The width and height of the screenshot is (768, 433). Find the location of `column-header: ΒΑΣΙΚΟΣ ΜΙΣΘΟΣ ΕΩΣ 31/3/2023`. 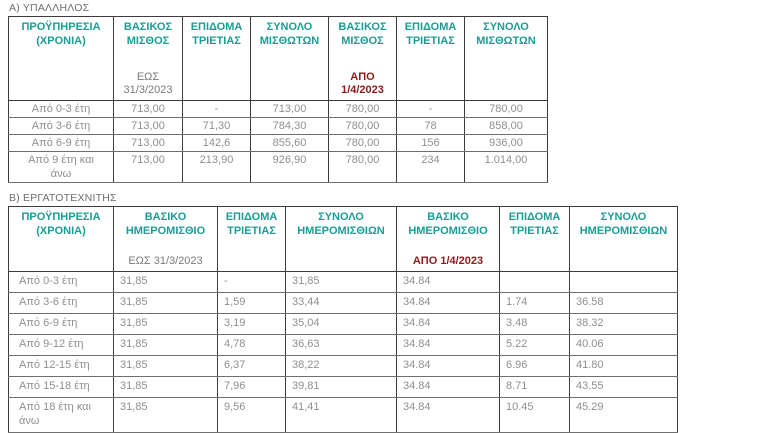

column-header: ΒΑΣΙΚΟΣ ΜΙΣΘΟΣ ΕΩΣ 31/3/2023 is located at coordinates (148, 58).